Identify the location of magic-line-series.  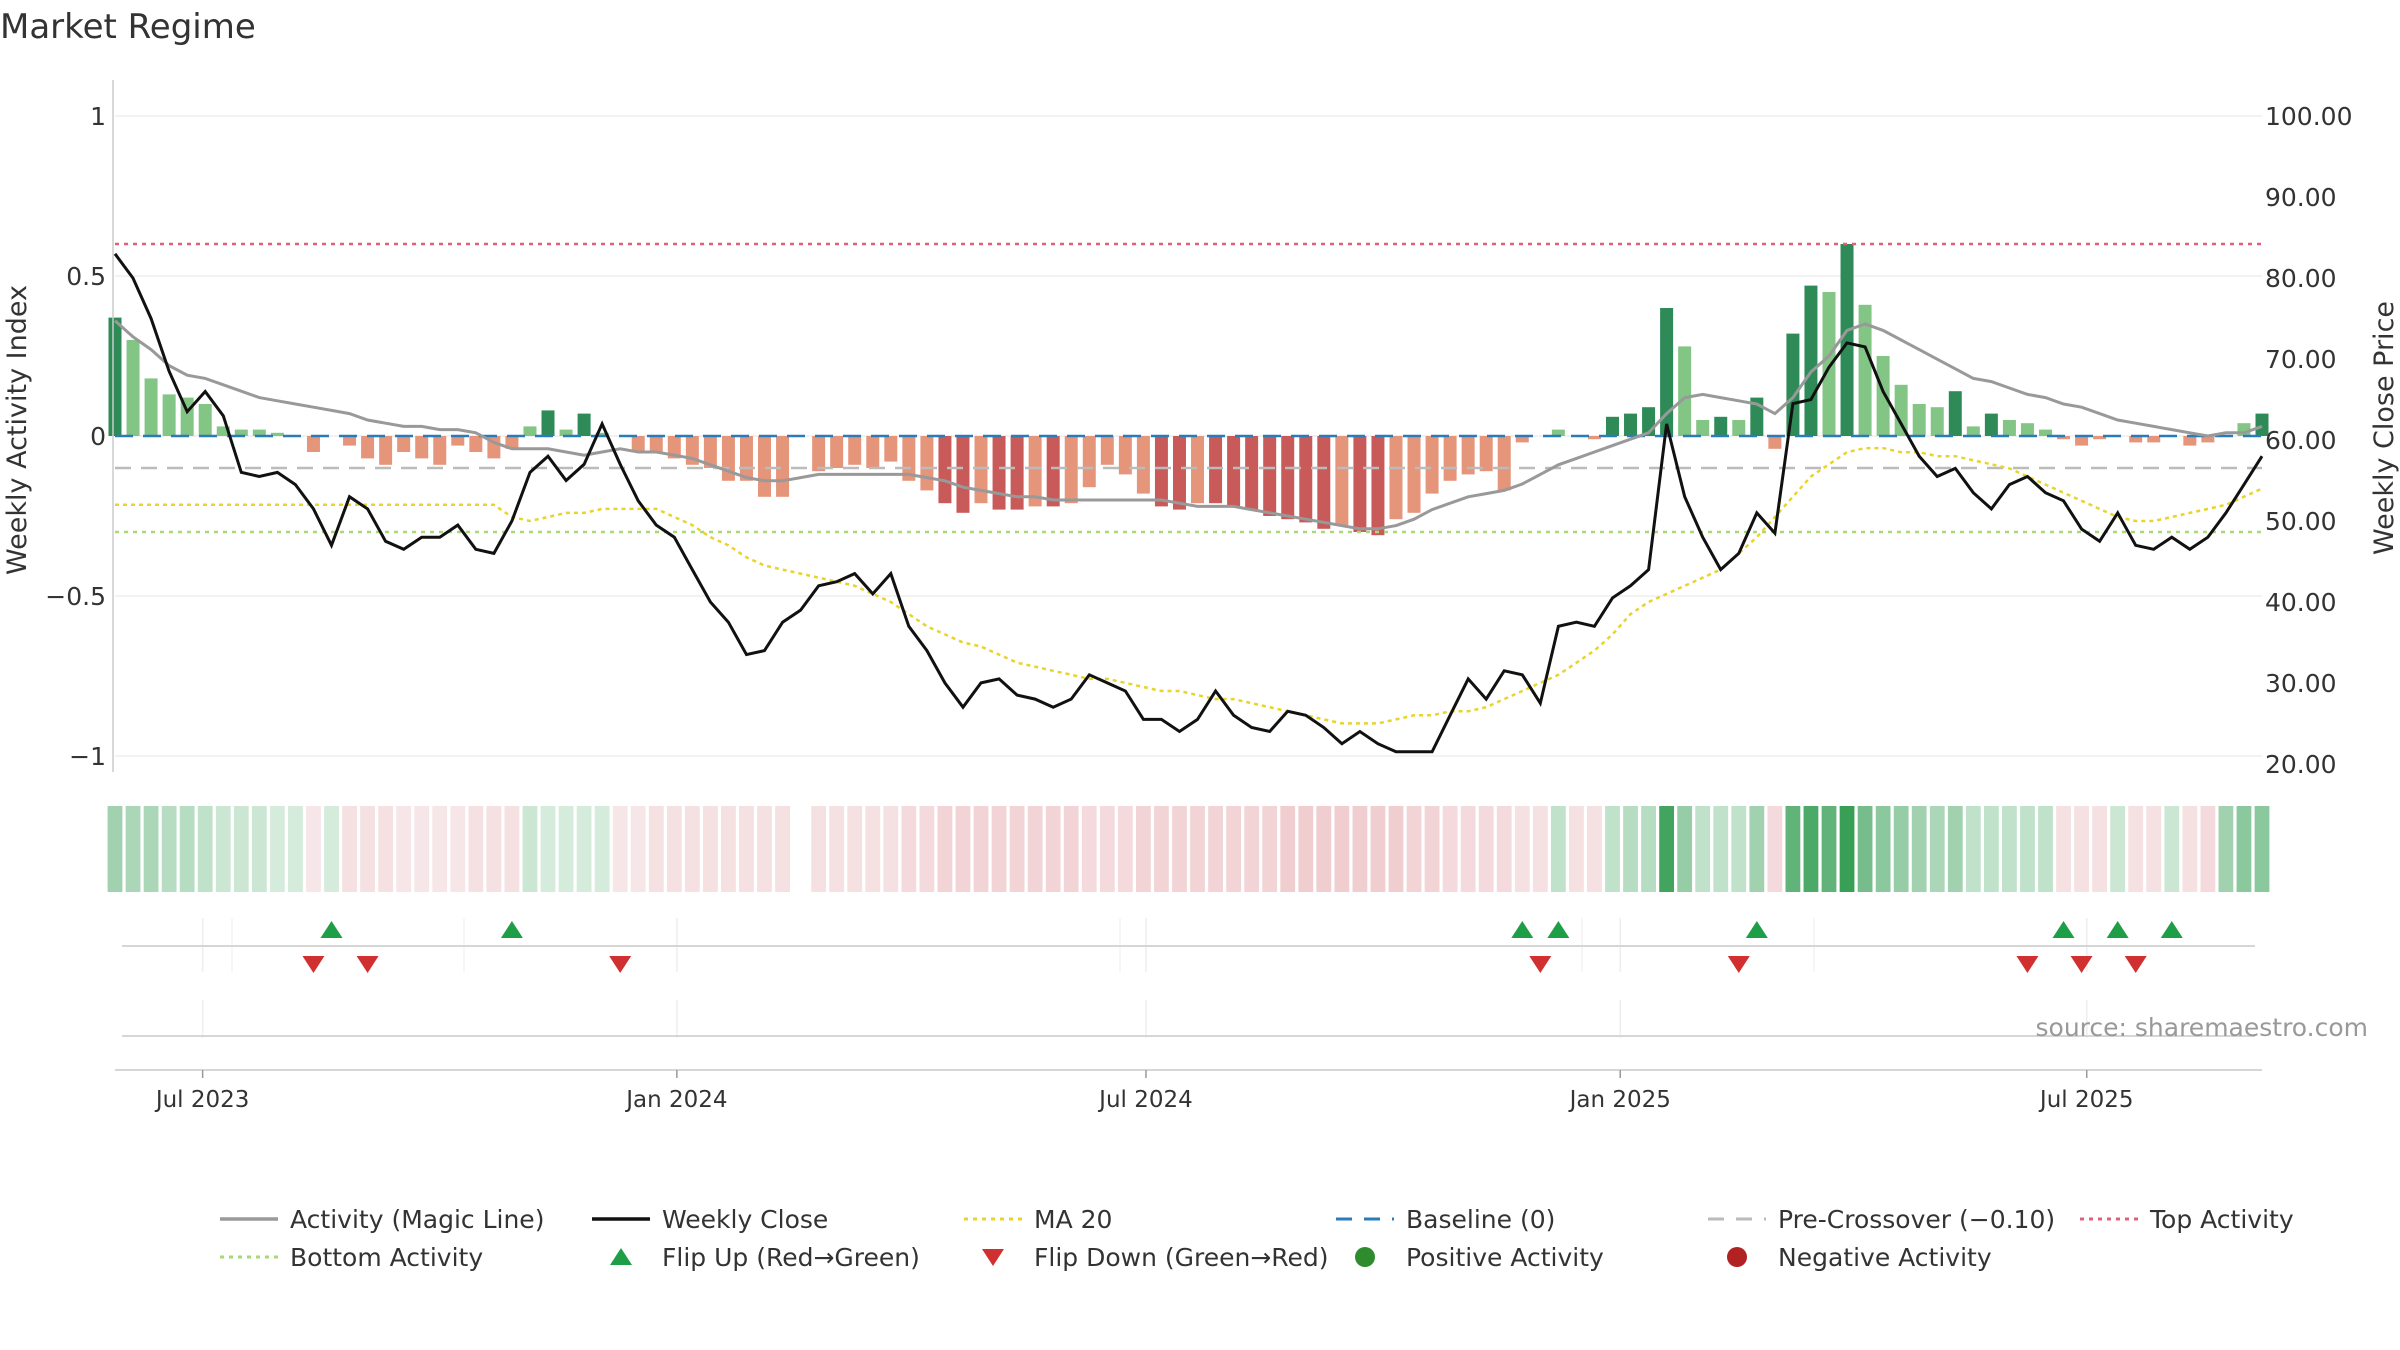
(1188, 425).